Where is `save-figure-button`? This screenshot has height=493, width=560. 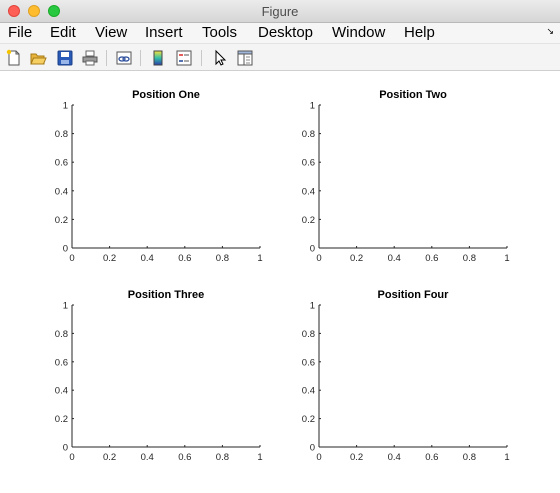
save-figure-button is located at coordinates (65, 58).